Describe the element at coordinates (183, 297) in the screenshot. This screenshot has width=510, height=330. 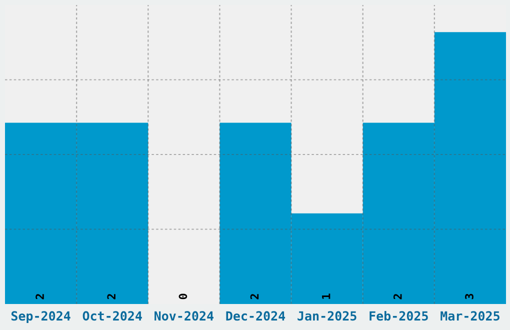
I see `data-label: 0` at that location.